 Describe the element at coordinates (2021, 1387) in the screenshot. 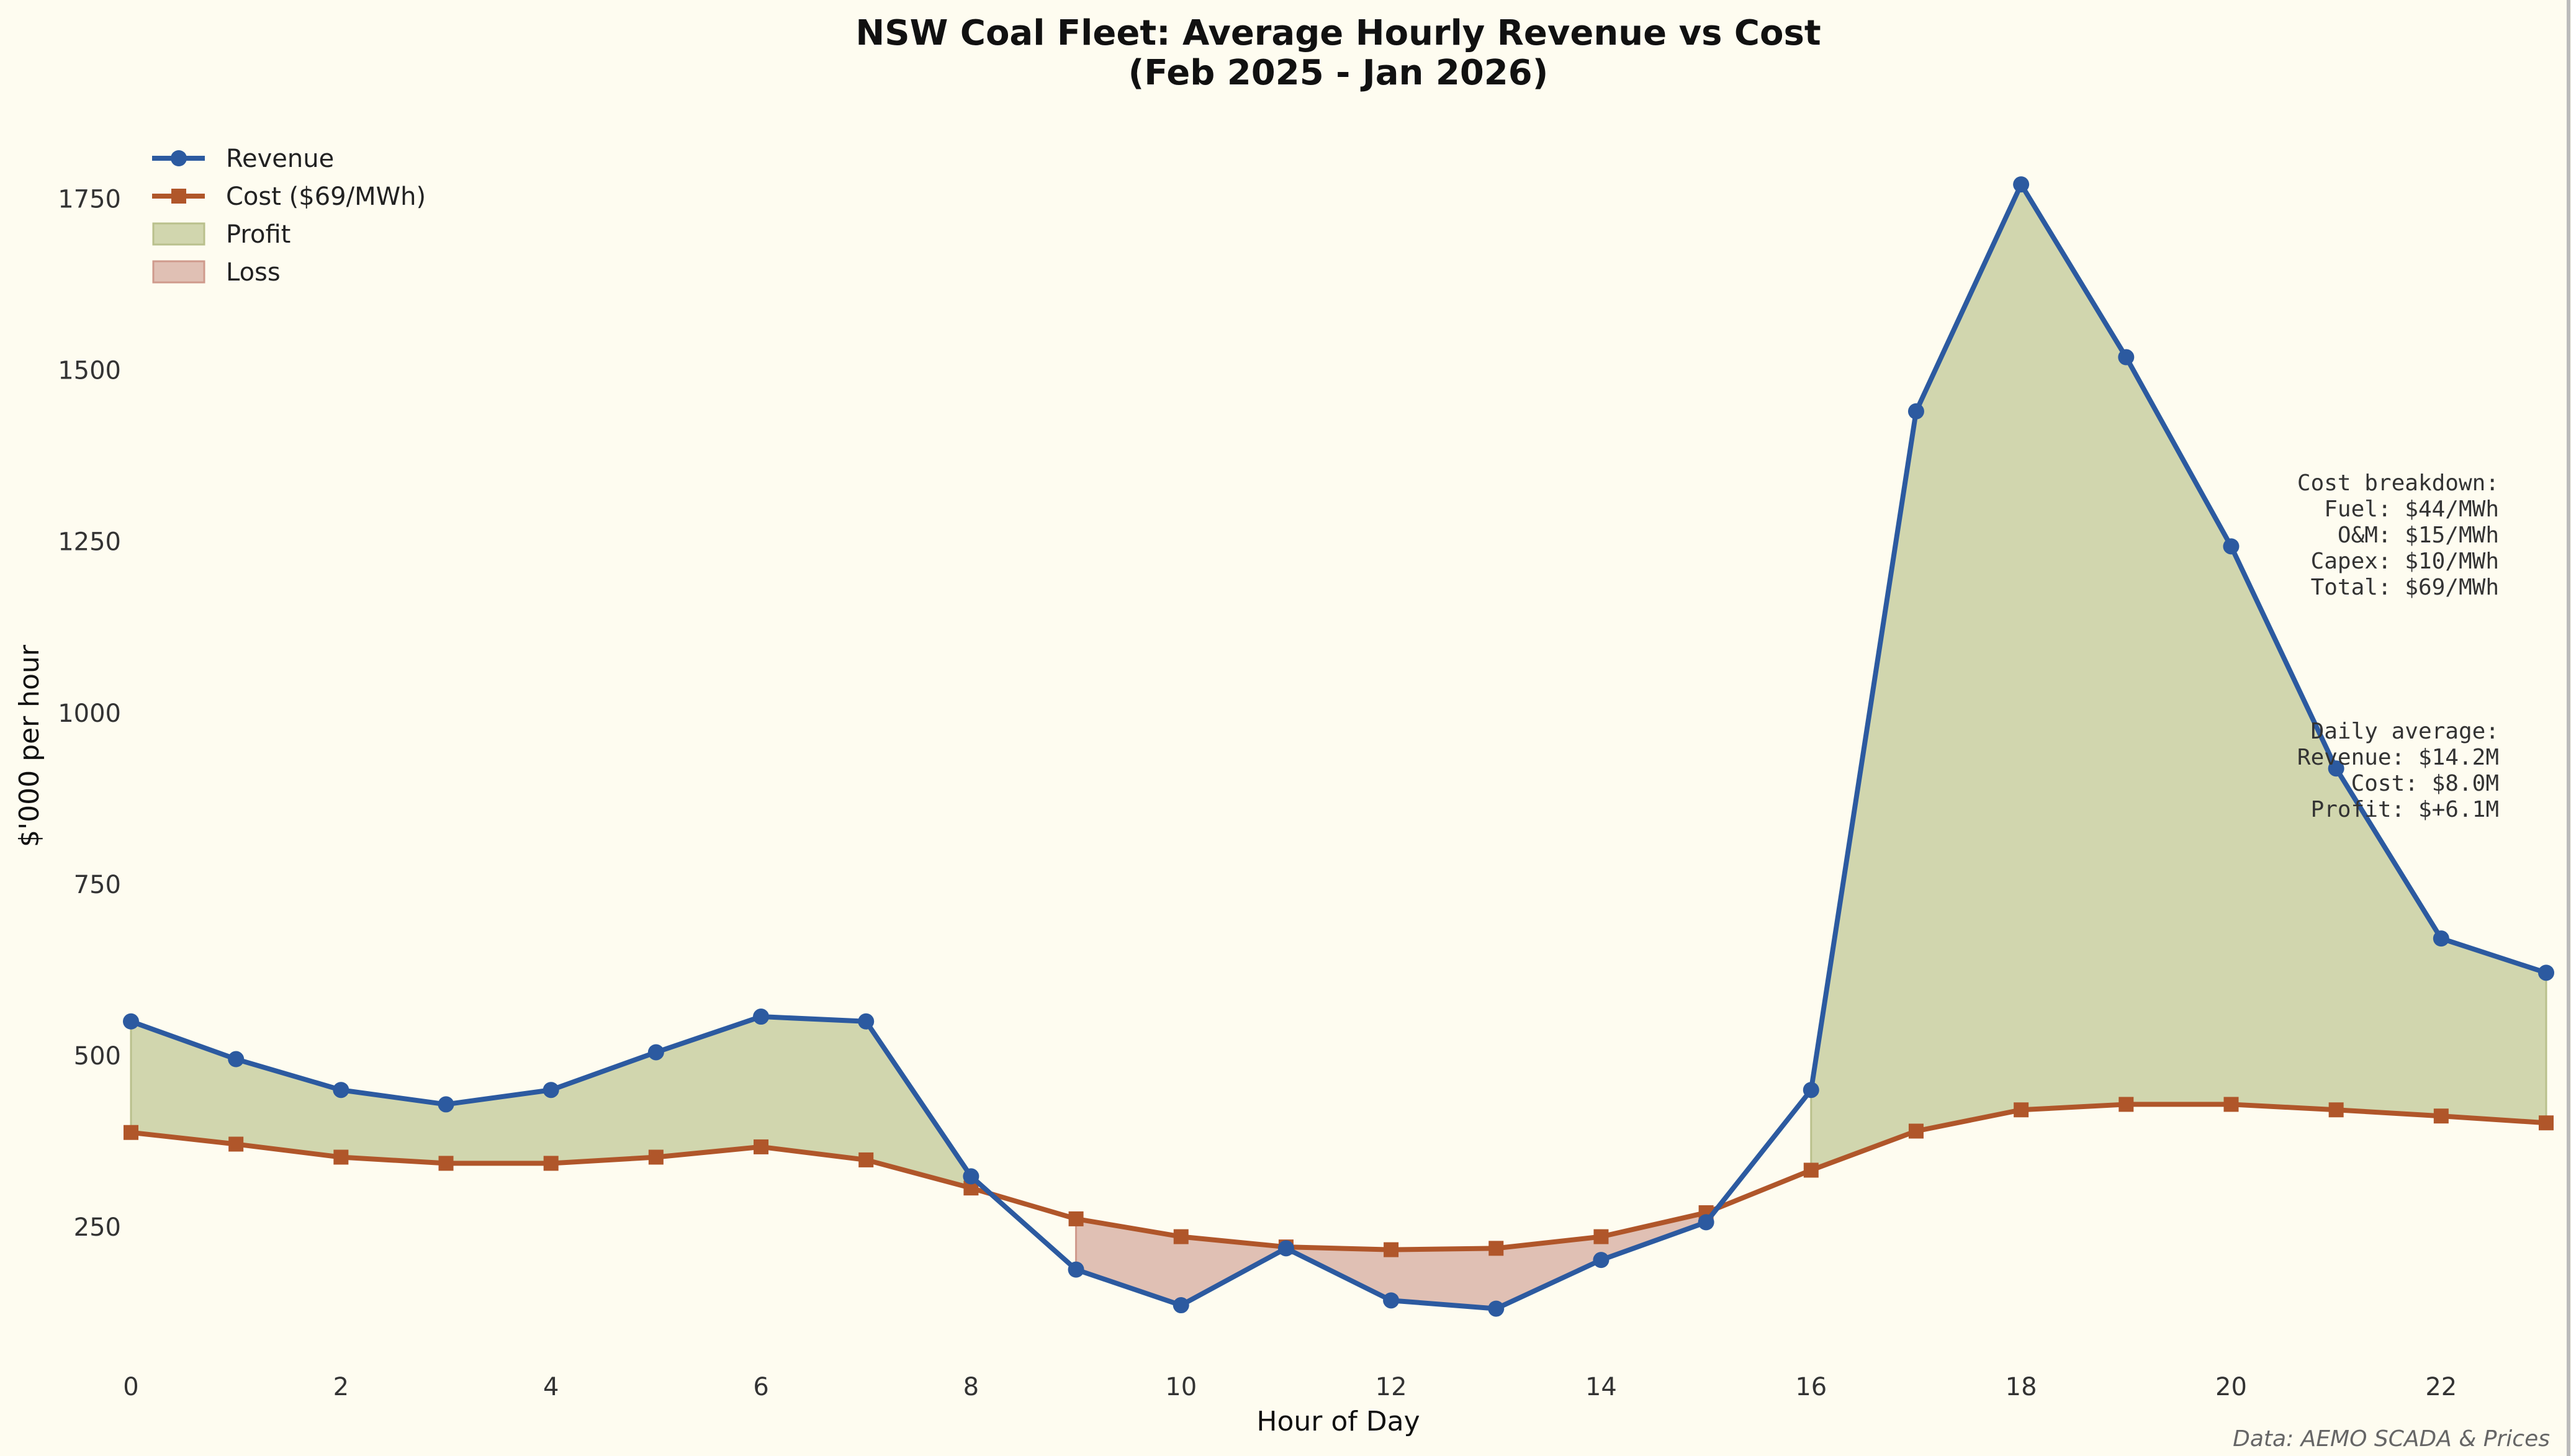

I see `x-tick-label: 18` at that location.